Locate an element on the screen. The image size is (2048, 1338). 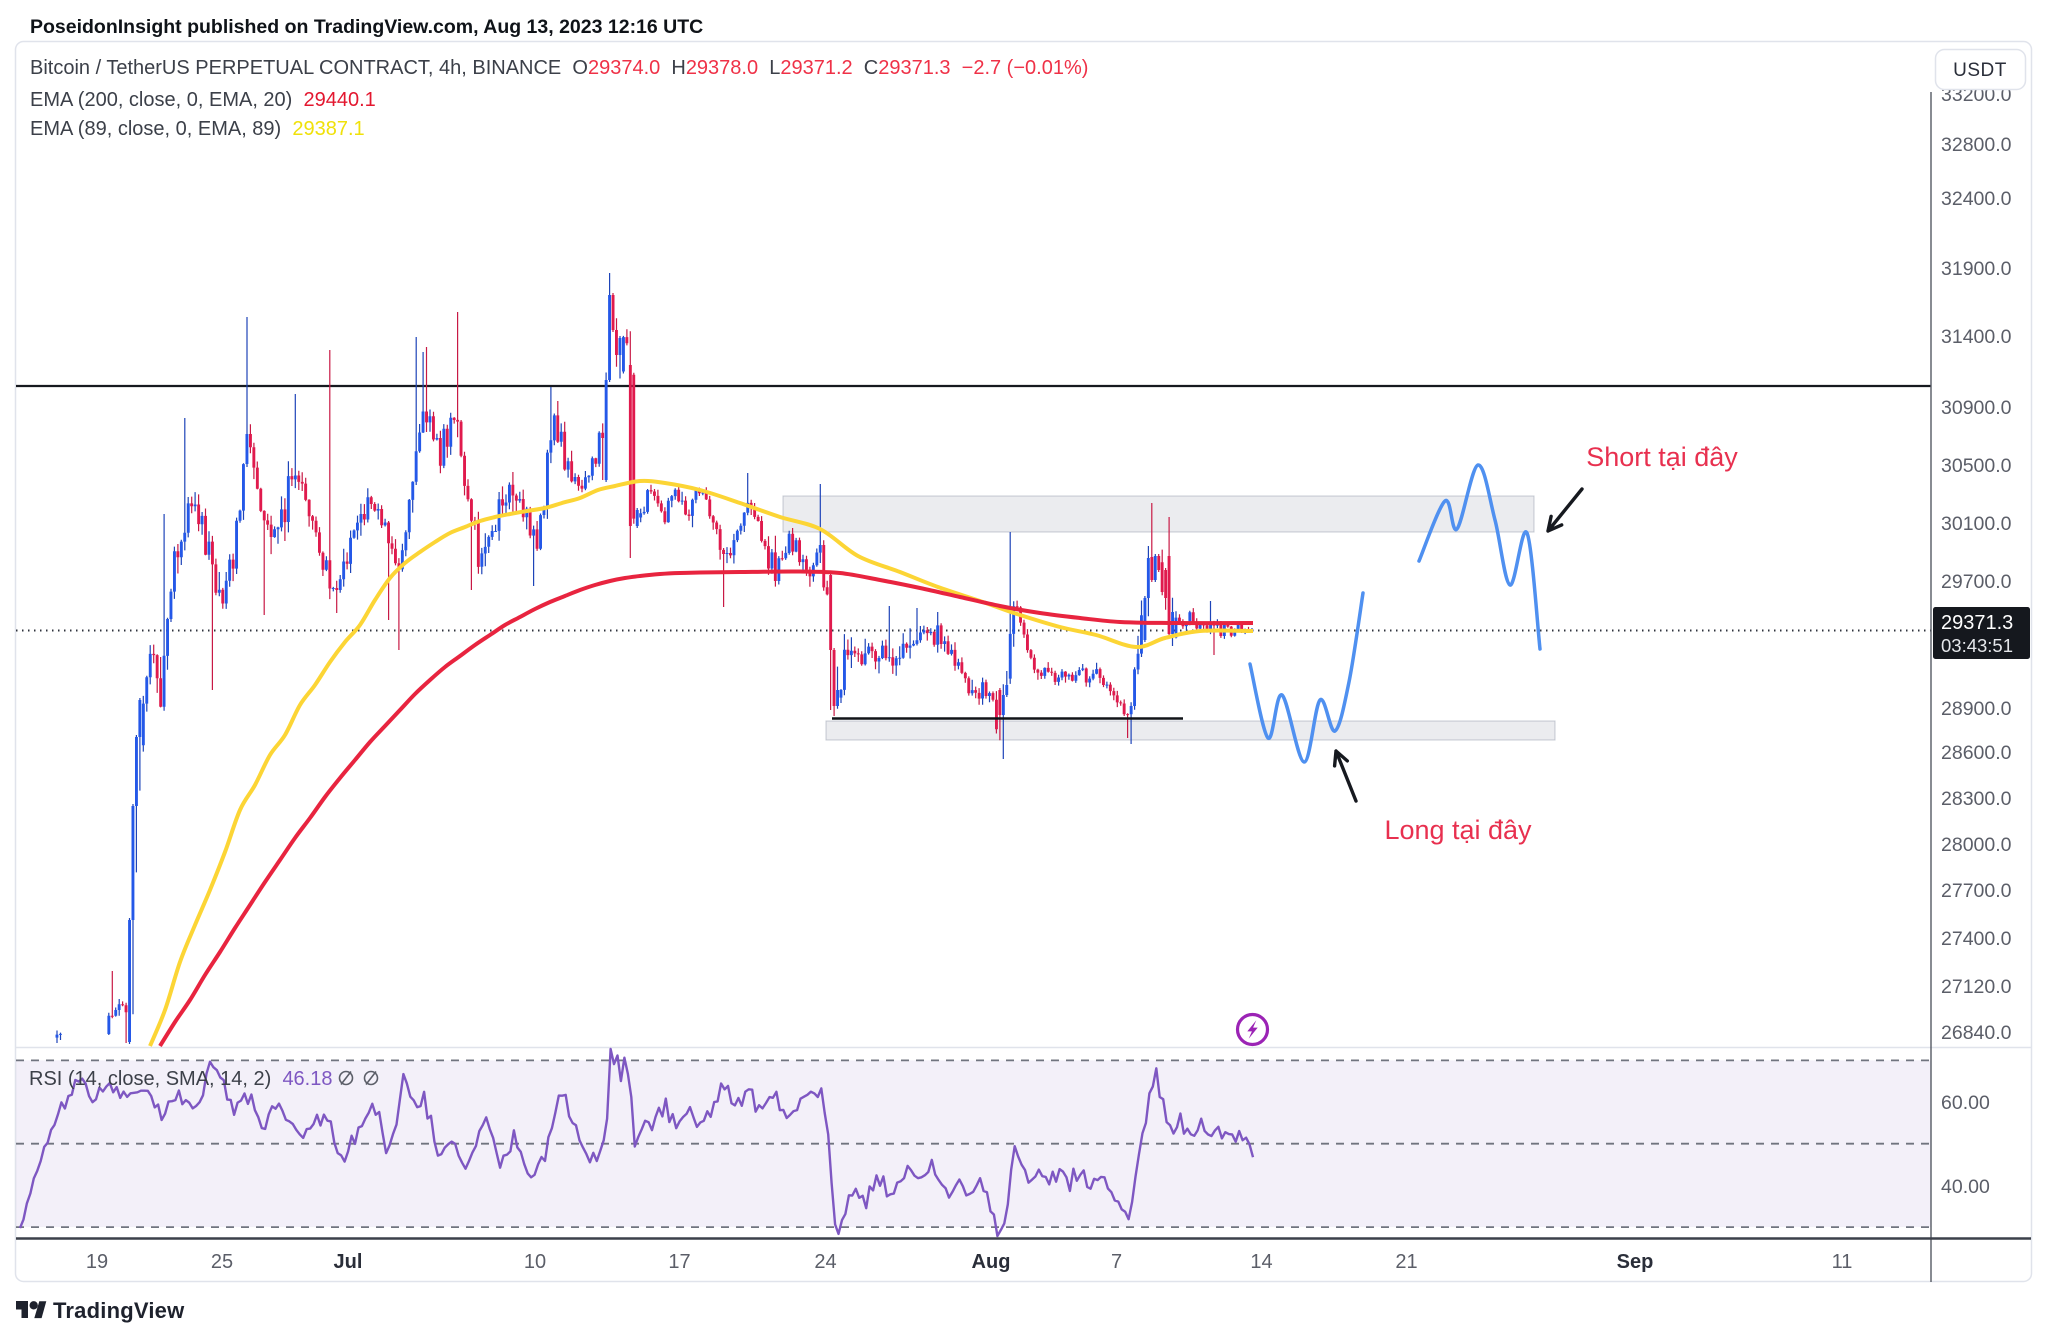
svg-text: 03:43:51 is located at coordinates (1977, 645).